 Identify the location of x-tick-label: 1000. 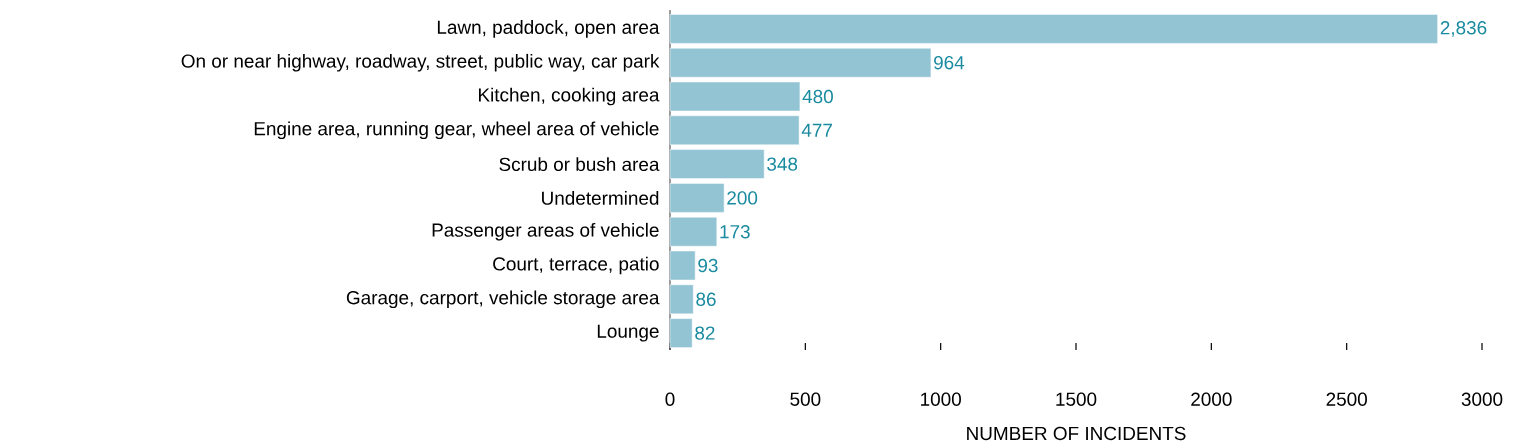
(941, 399).